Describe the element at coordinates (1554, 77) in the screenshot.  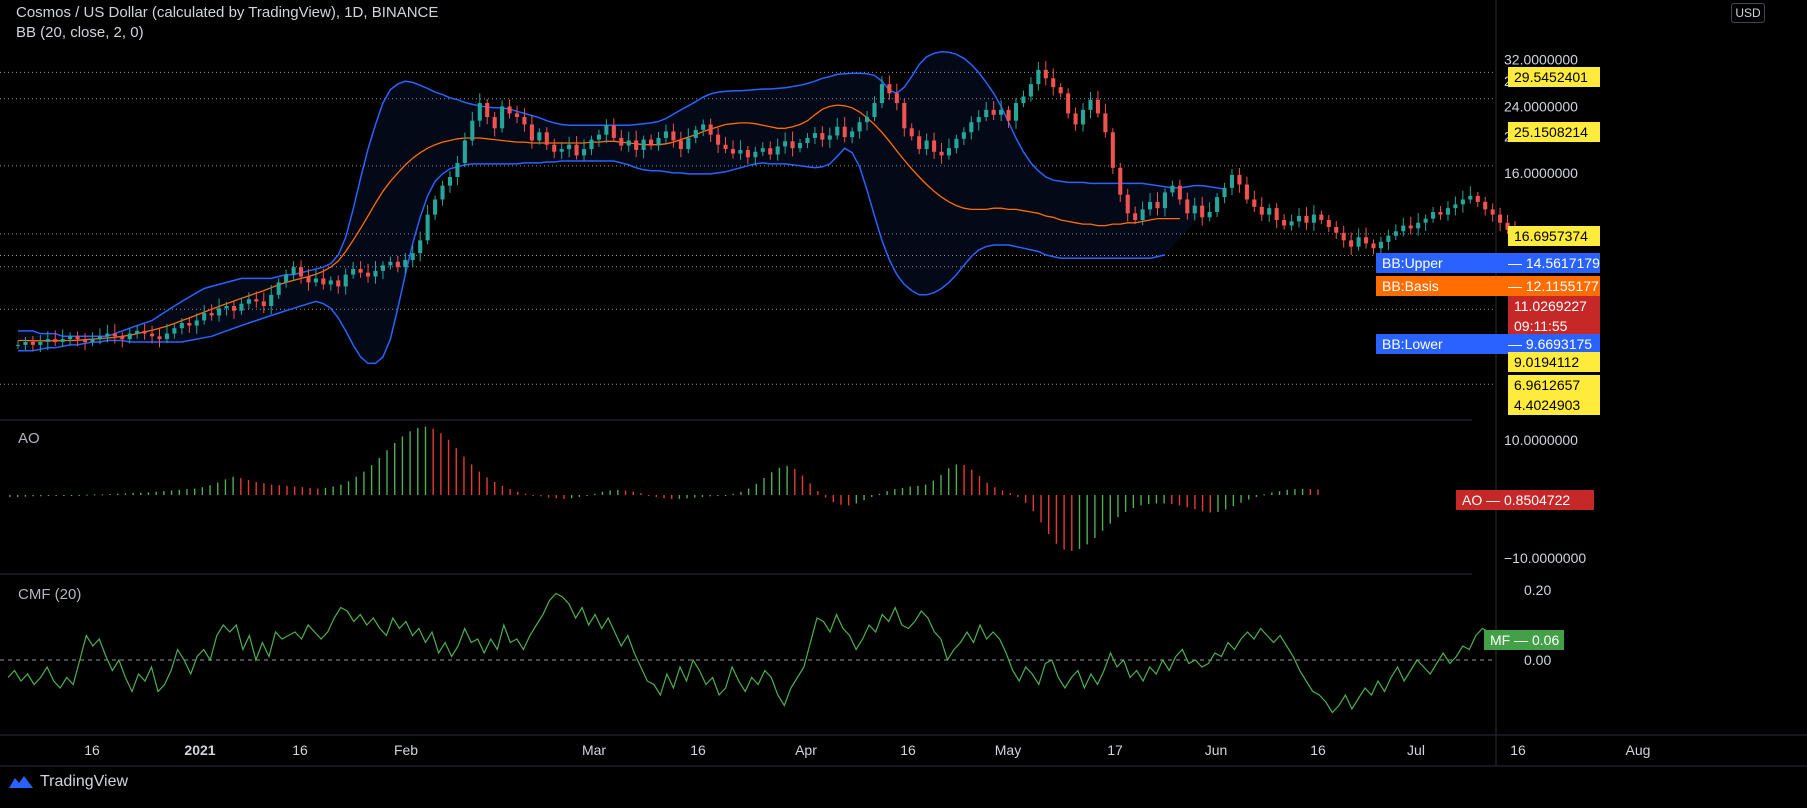
I see `price-level-tag` at that location.